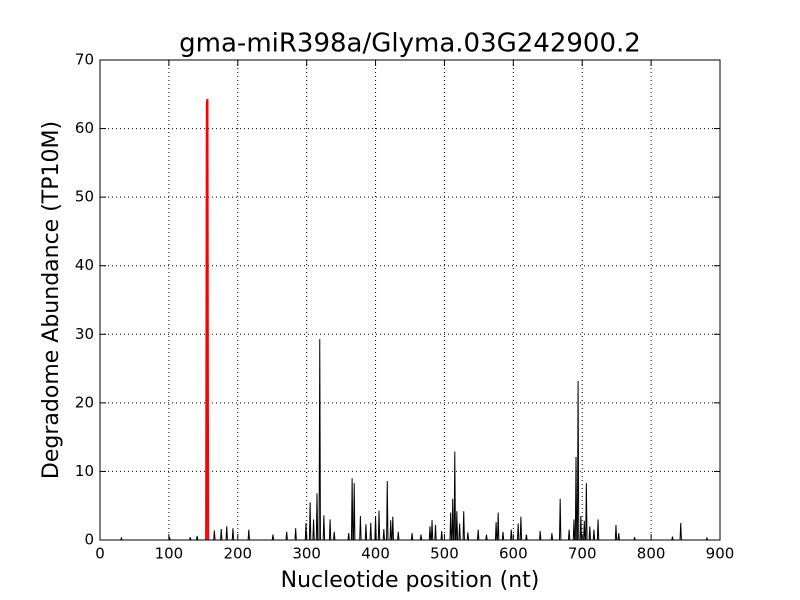  I want to click on y-tick-label: 20, so click(84, 402).